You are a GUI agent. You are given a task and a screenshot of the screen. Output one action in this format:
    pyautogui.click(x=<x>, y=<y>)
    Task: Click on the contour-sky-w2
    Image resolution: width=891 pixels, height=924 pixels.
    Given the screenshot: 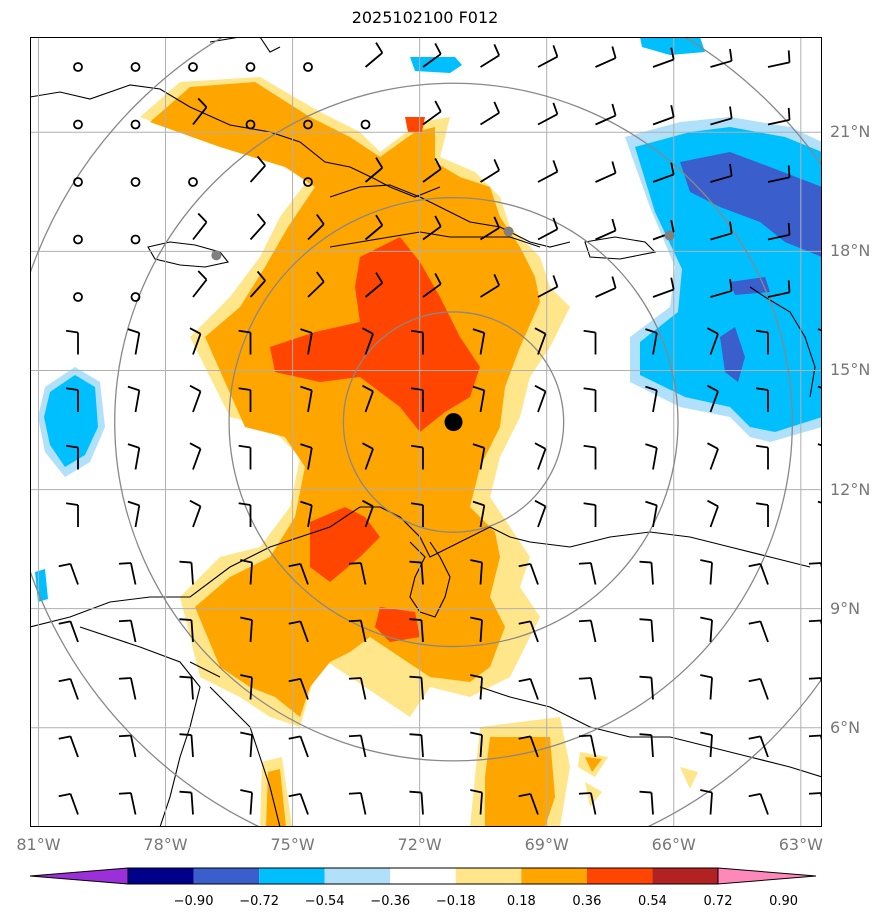 What is the action you would take?
    pyautogui.click(x=41, y=585)
    